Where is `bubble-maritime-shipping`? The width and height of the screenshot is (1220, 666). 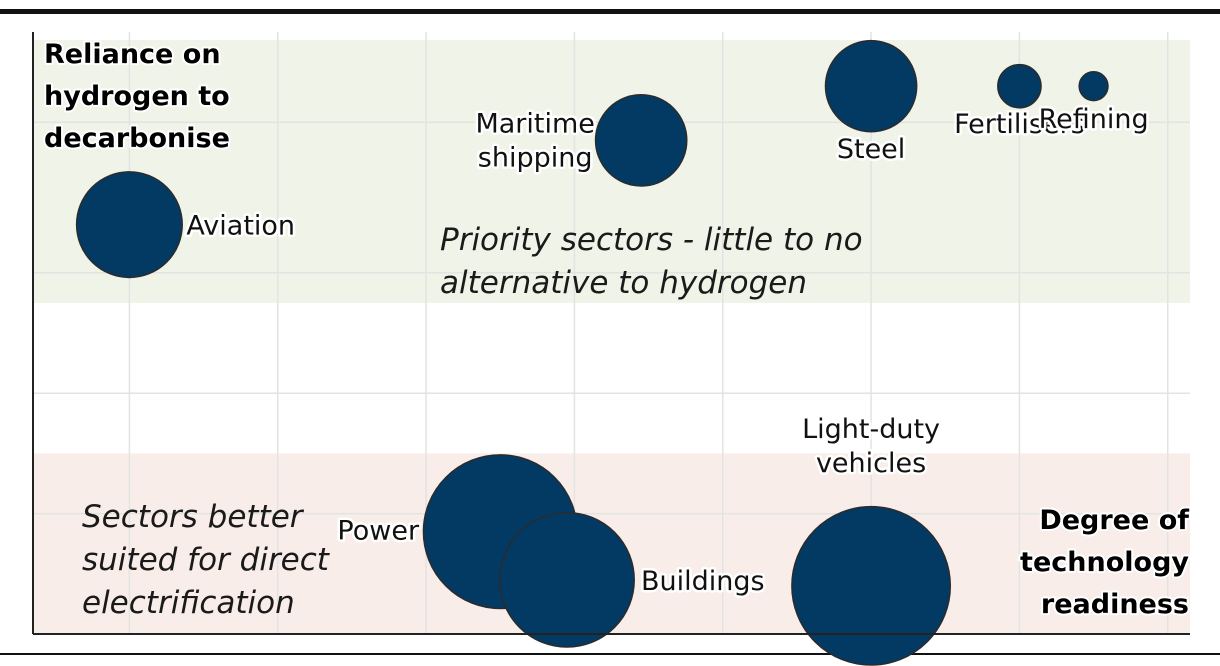
bubble-maritime-shipping is located at coordinates (641, 140).